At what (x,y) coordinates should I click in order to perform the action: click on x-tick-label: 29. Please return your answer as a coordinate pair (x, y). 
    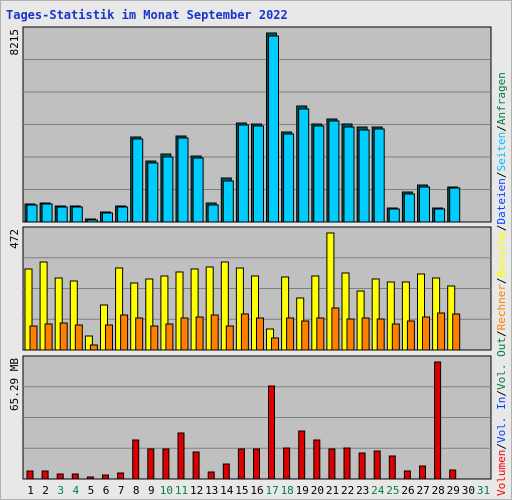
    Looking at the image, I should click on (453, 490).